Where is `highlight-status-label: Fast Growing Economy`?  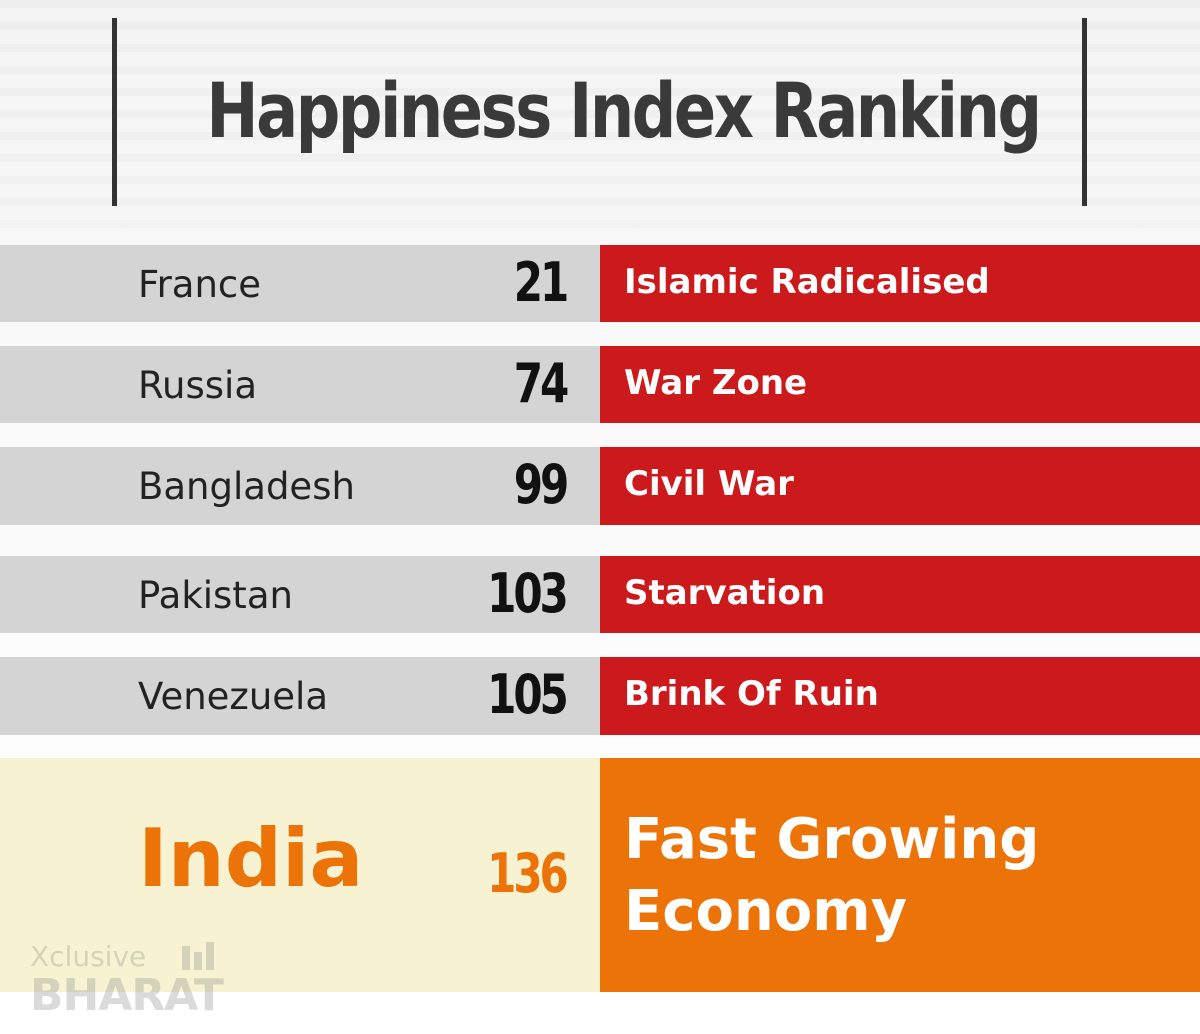 highlight-status-label: Fast Growing Economy is located at coordinates (832, 875).